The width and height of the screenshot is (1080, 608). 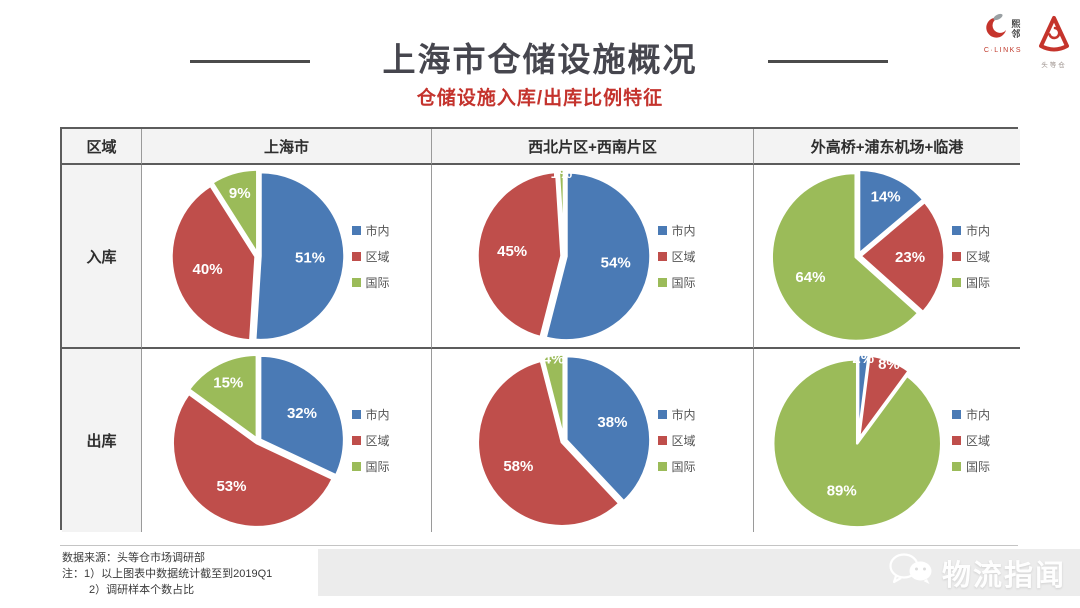 What do you see at coordinates (863, 360) in the screenshot?
I see `pie-data-label: 2%` at bounding box center [863, 360].